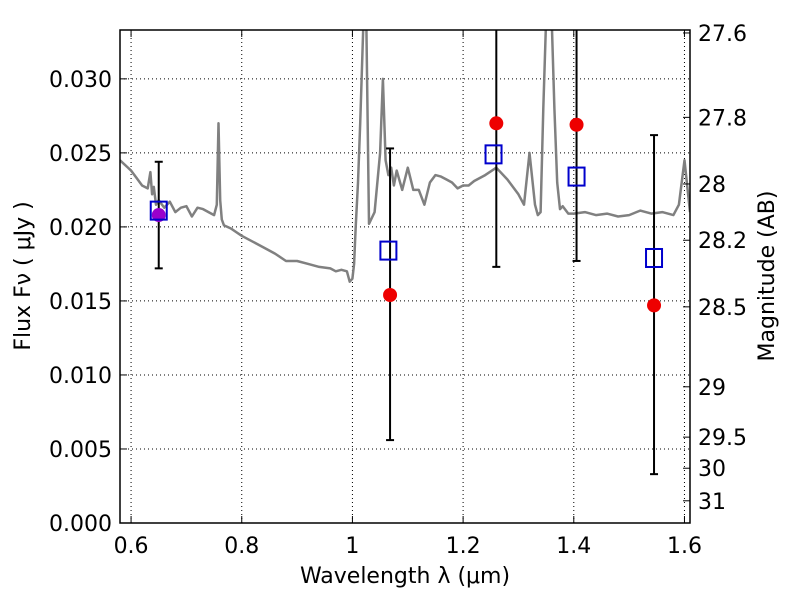 The height and width of the screenshot is (600, 800). I want to click on x-tick-label: 1.6, so click(684, 546).